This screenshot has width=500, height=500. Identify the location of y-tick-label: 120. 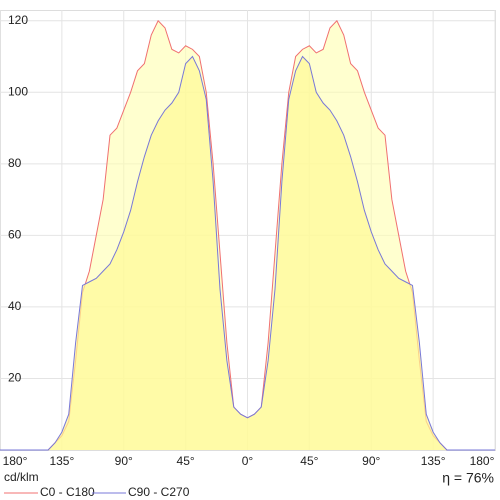
(18, 20).